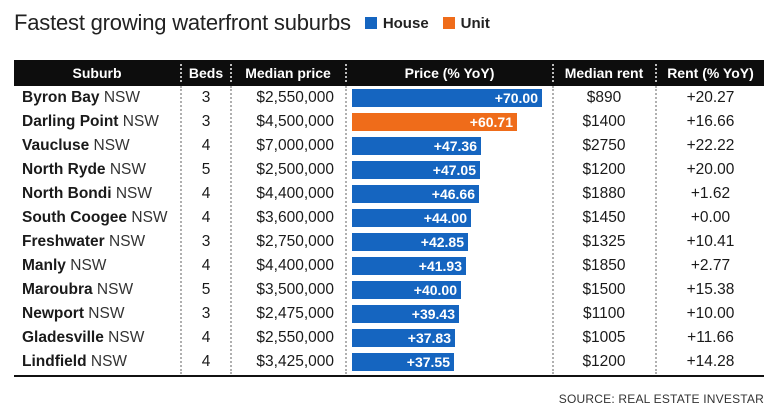 The height and width of the screenshot is (417, 778). Describe the element at coordinates (455, 146) in the screenshot. I see `price-yoy-label: +47.36` at that location.